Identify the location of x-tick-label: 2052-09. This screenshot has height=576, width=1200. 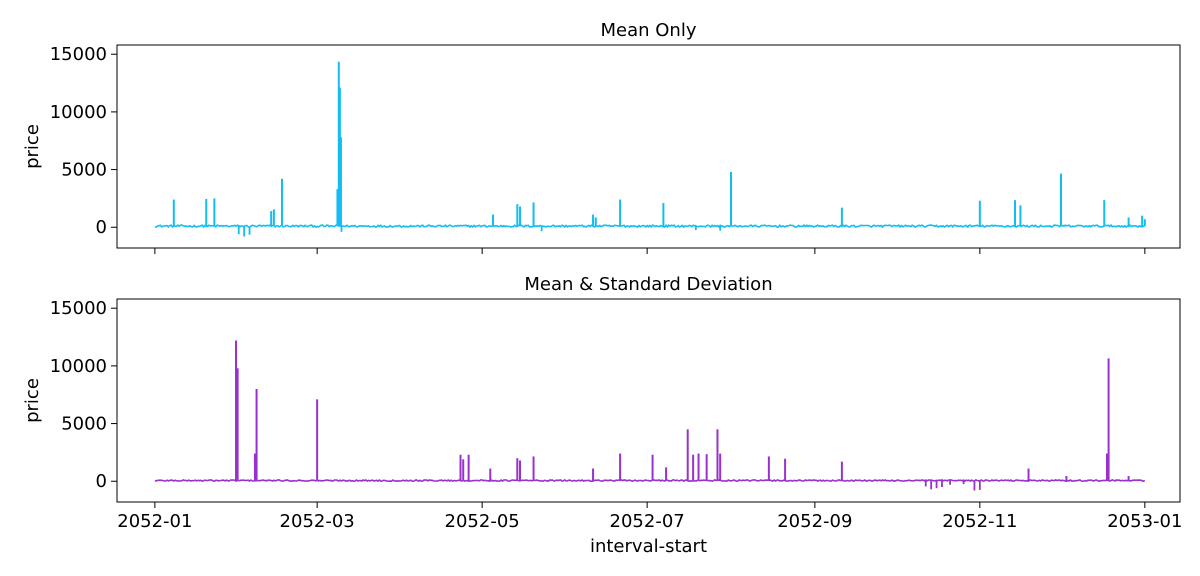
(814, 521).